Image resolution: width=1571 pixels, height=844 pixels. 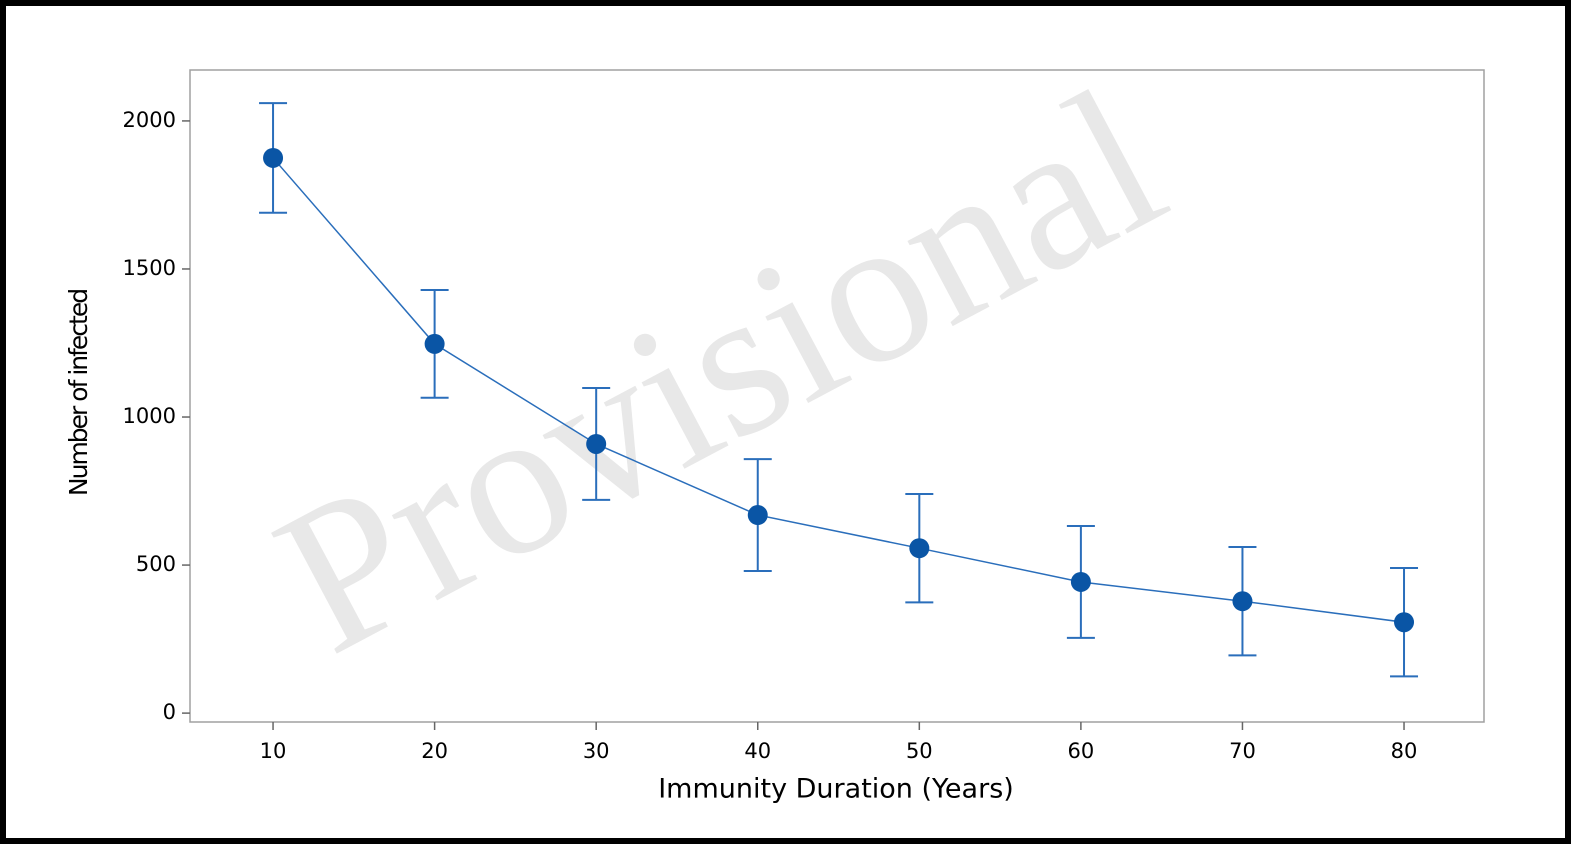 I want to click on y-axis-label: Number of infected, so click(x=78, y=393).